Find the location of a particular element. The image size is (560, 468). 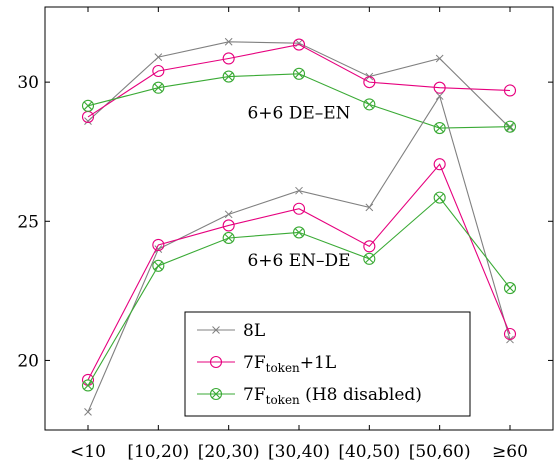

legend-marker-7f is located at coordinates (216, 362).